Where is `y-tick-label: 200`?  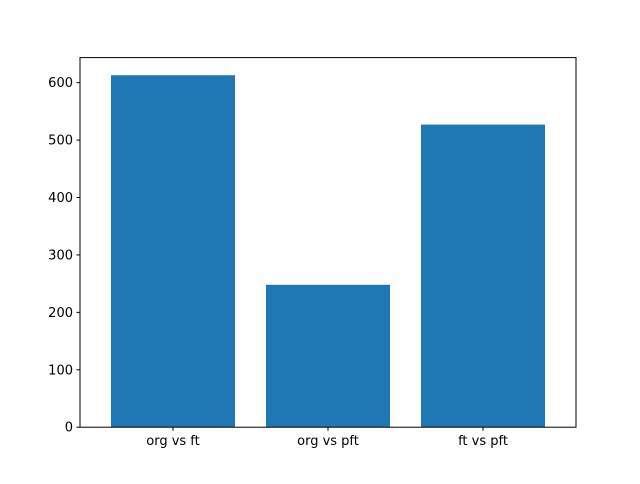 y-tick-label: 200 is located at coordinates (60, 313).